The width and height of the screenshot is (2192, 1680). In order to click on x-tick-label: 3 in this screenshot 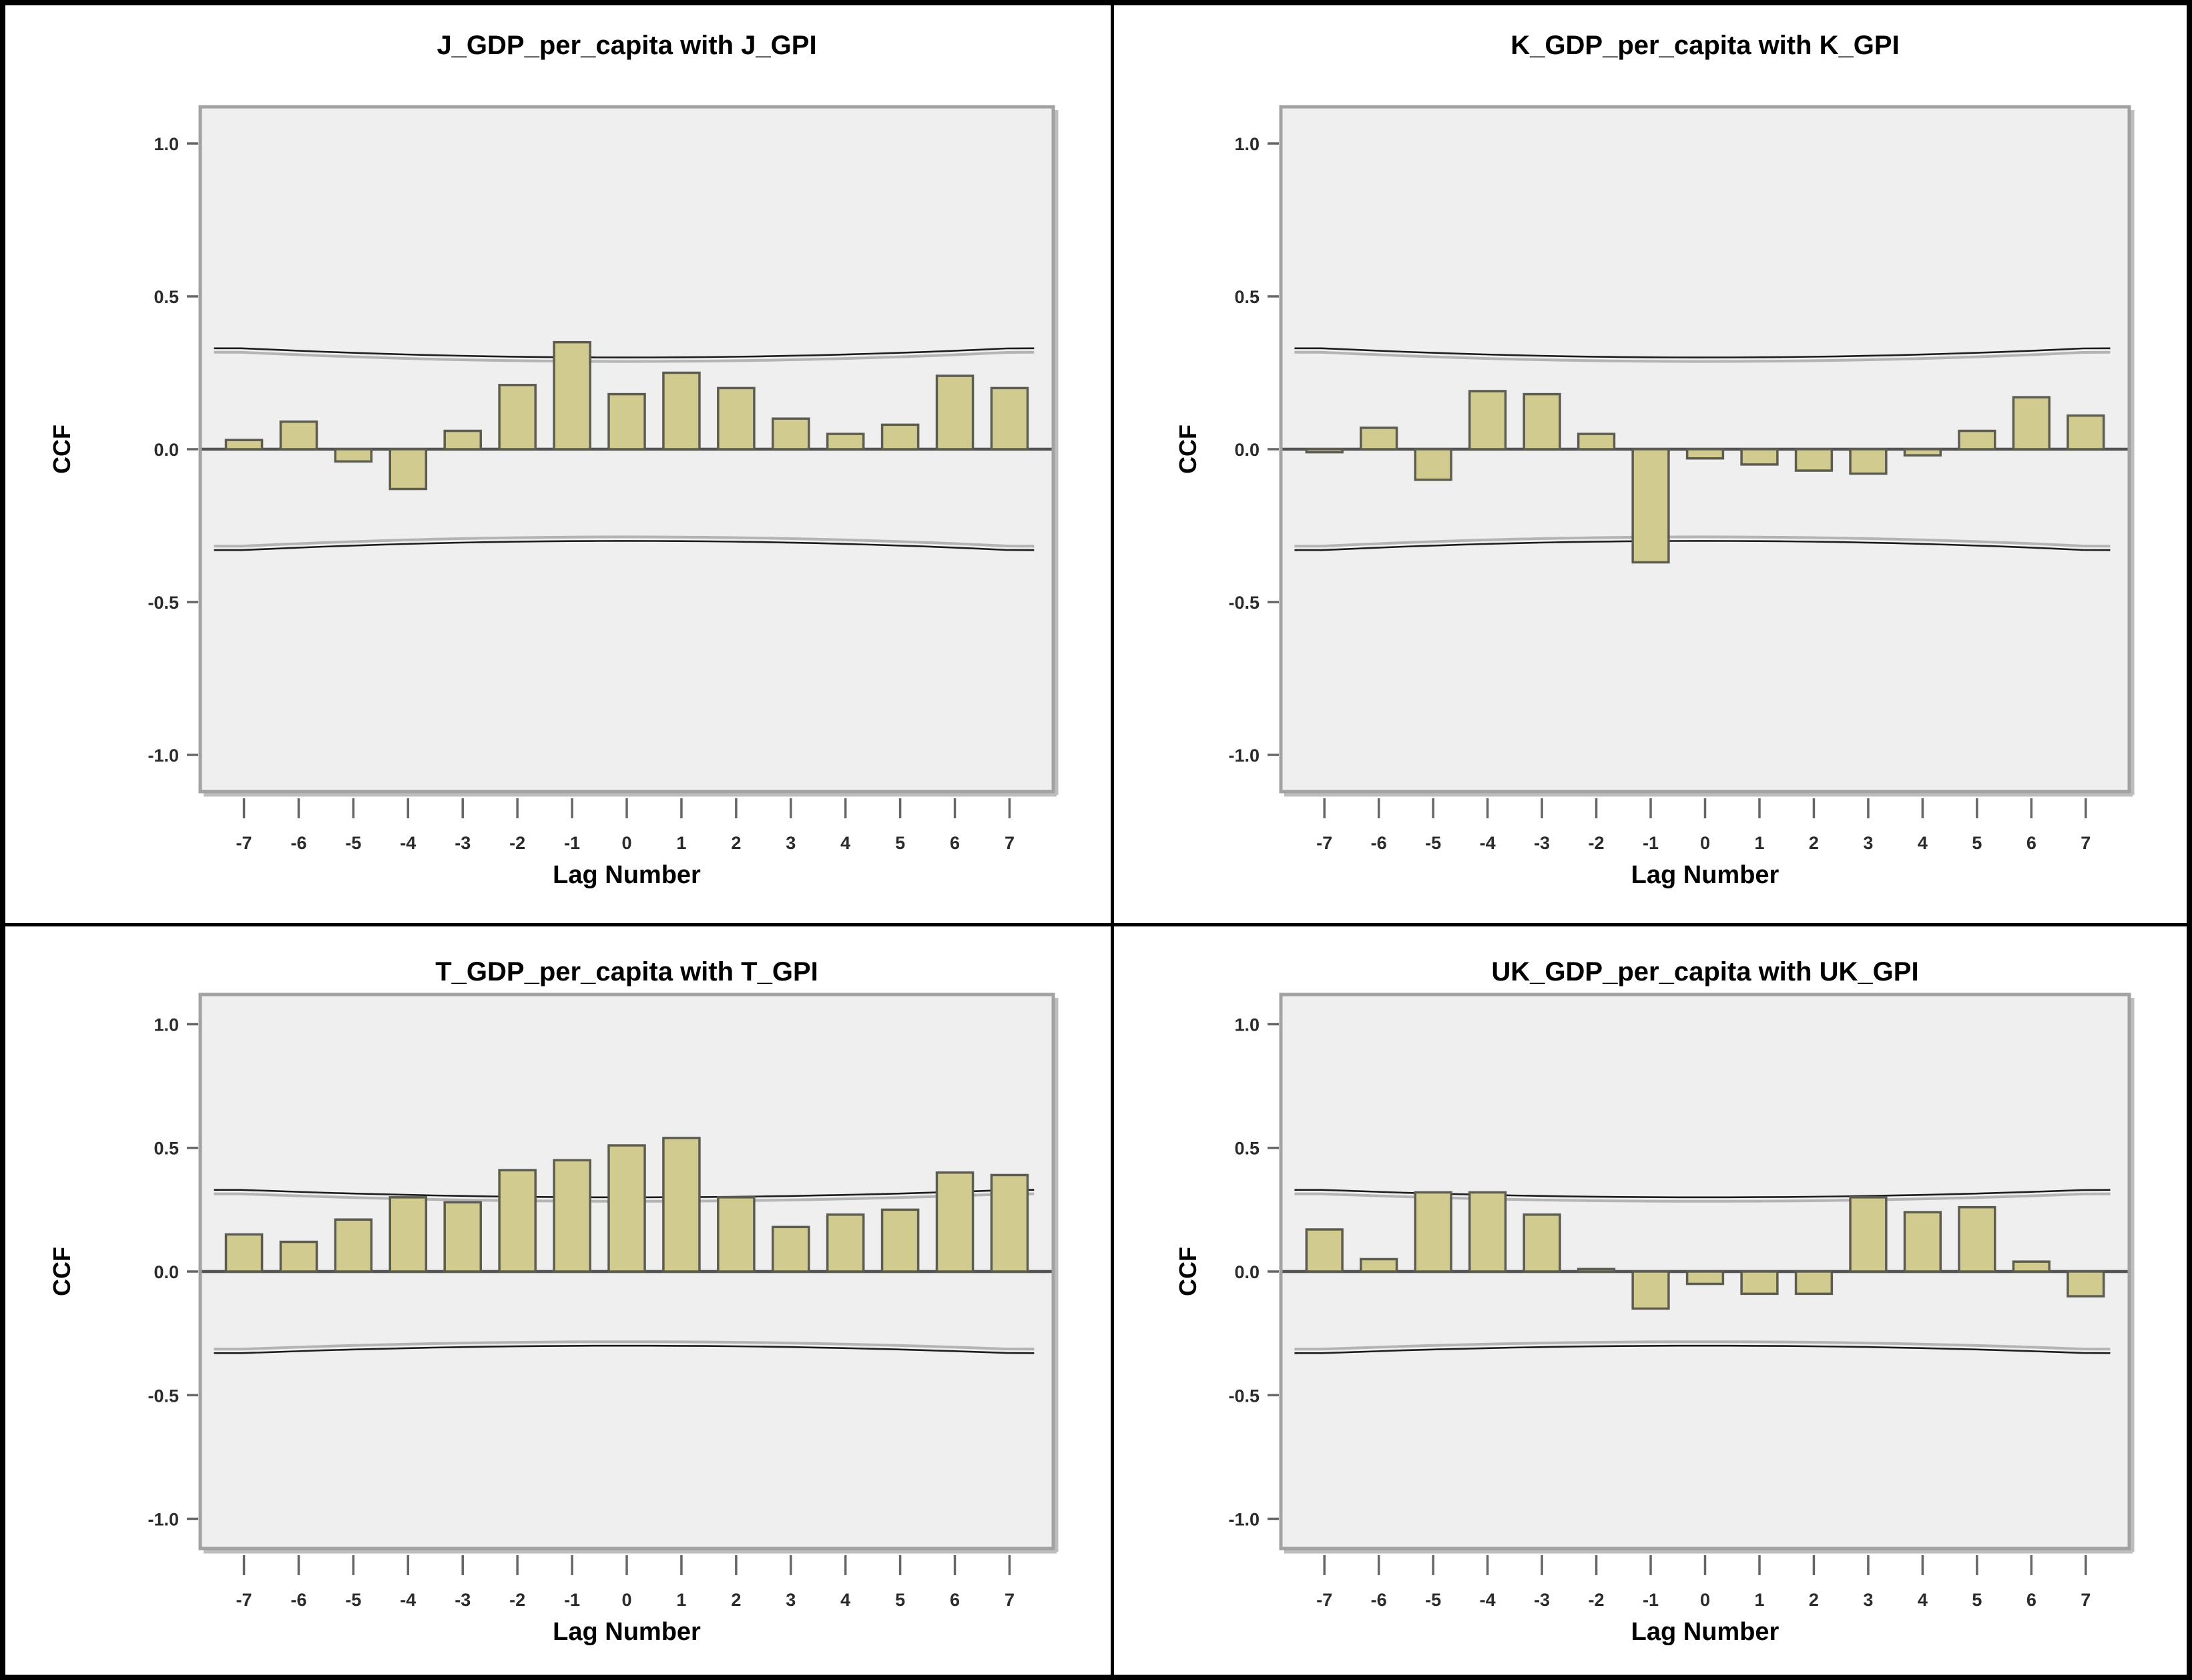, I will do `click(1868, 843)`.